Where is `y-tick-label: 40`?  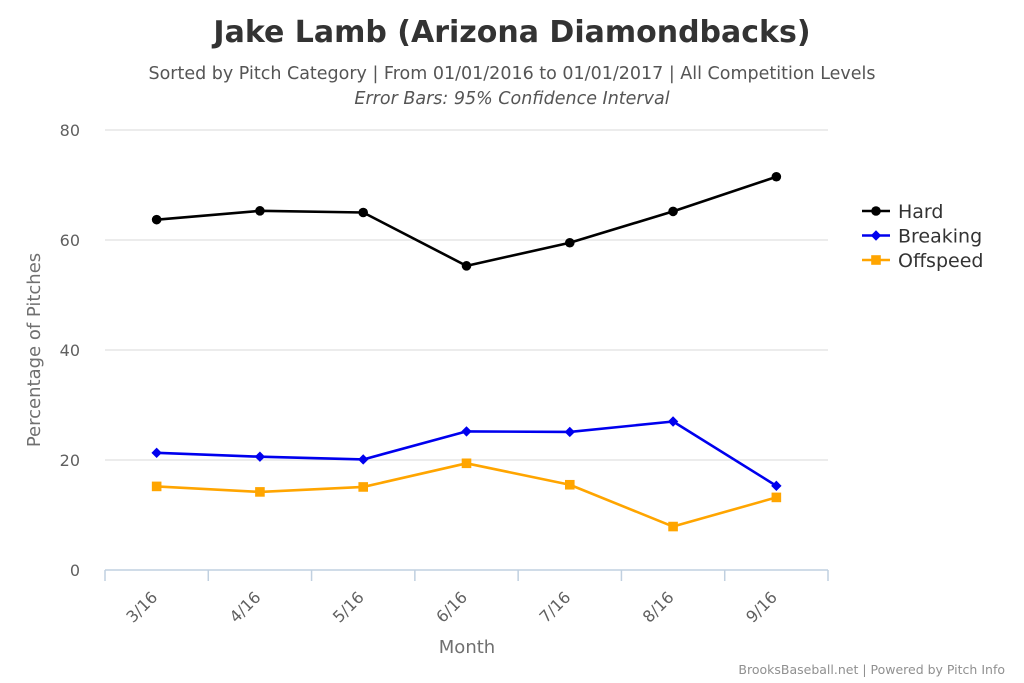
y-tick-label: 40 is located at coordinates (70, 350).